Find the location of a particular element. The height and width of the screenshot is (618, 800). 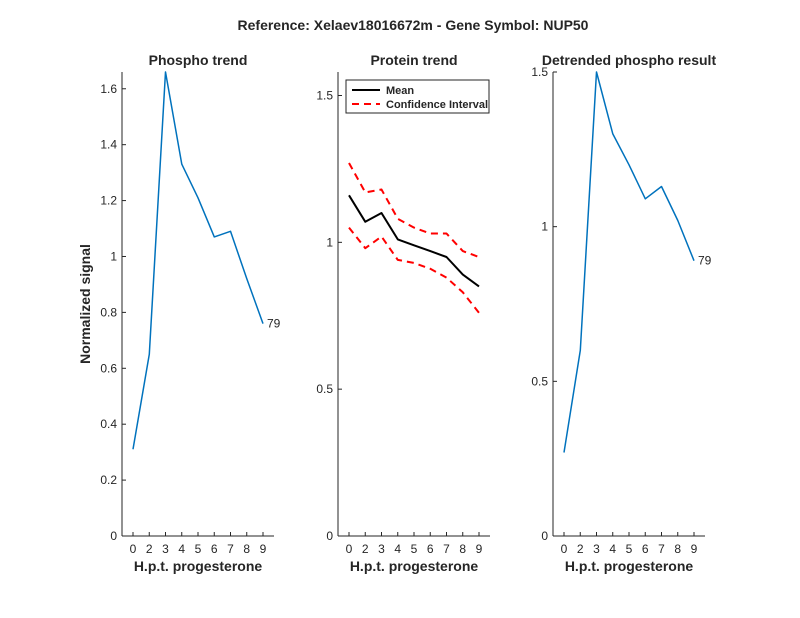

y-tick-label: 0.2 is located at coordinates (108, 480).